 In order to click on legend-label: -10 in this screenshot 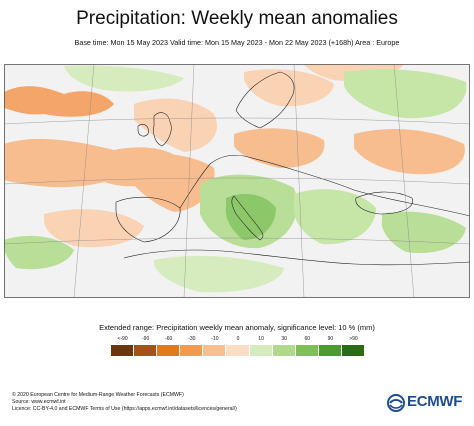, I will do `click(215, 339)`.